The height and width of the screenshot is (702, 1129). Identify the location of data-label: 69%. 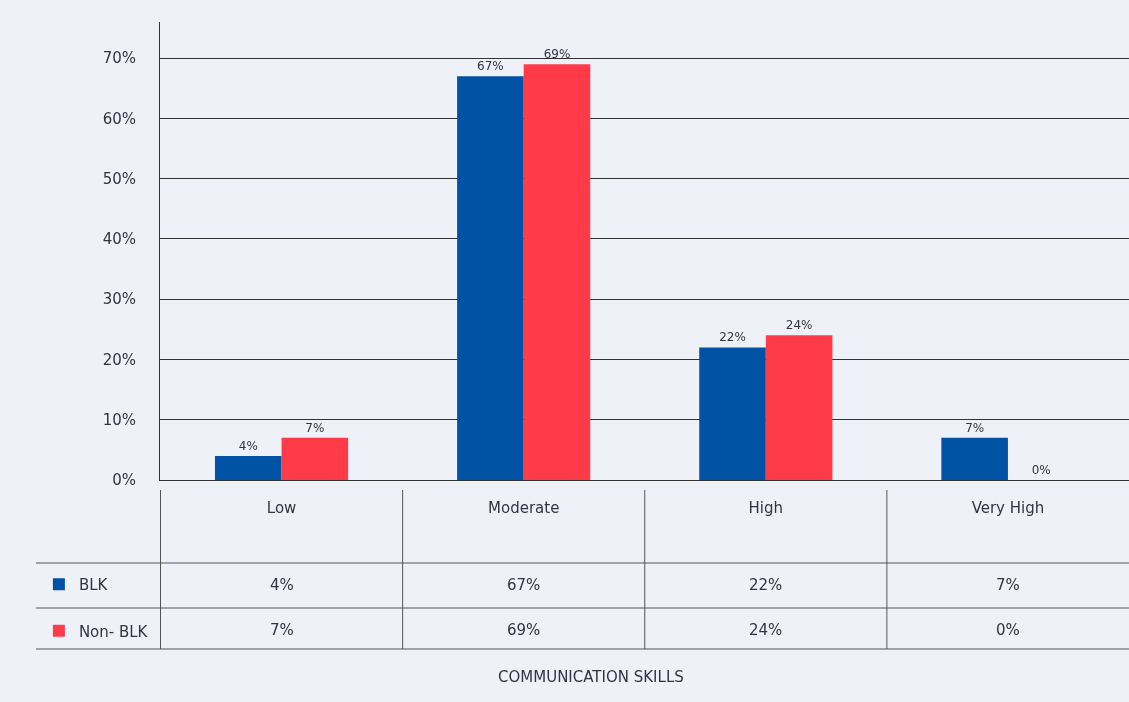
(524, 630).